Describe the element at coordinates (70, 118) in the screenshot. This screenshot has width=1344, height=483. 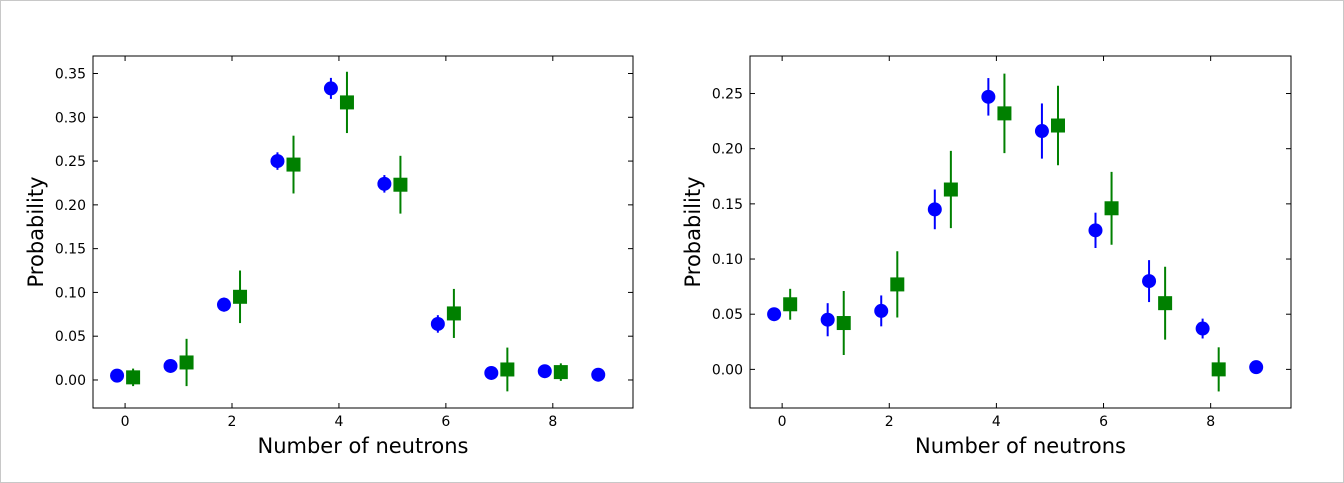
I see `y-tick-label: 0.30` at that location.